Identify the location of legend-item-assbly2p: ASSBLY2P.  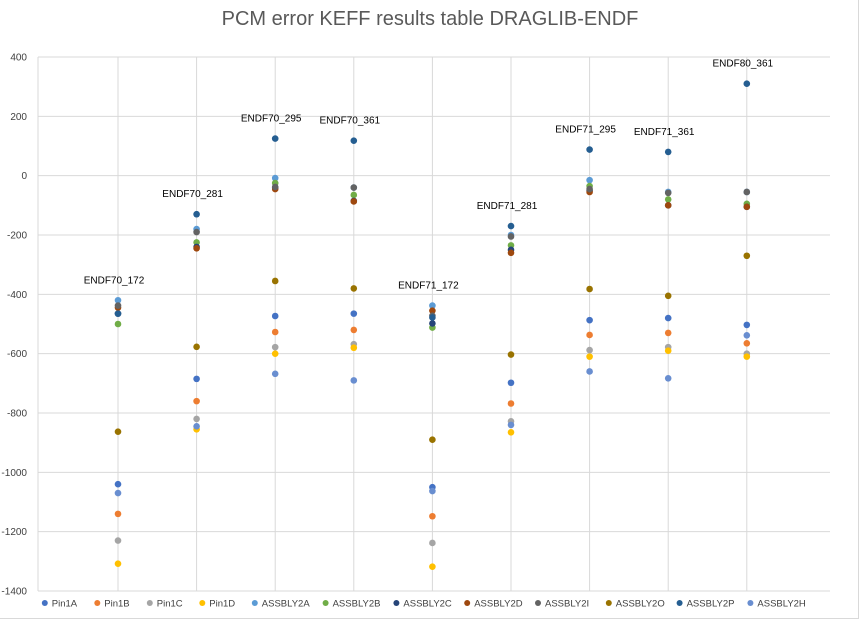
(705, 604).